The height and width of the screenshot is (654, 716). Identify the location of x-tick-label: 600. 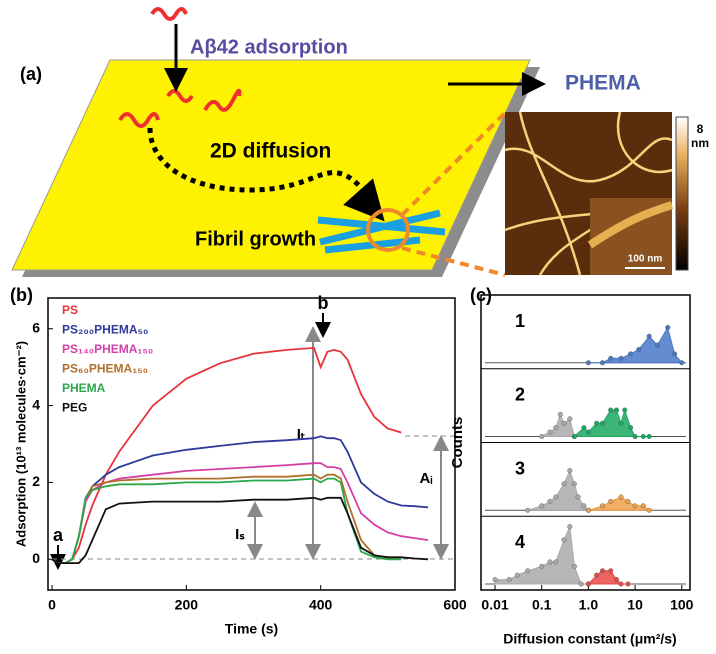
(455, 605).